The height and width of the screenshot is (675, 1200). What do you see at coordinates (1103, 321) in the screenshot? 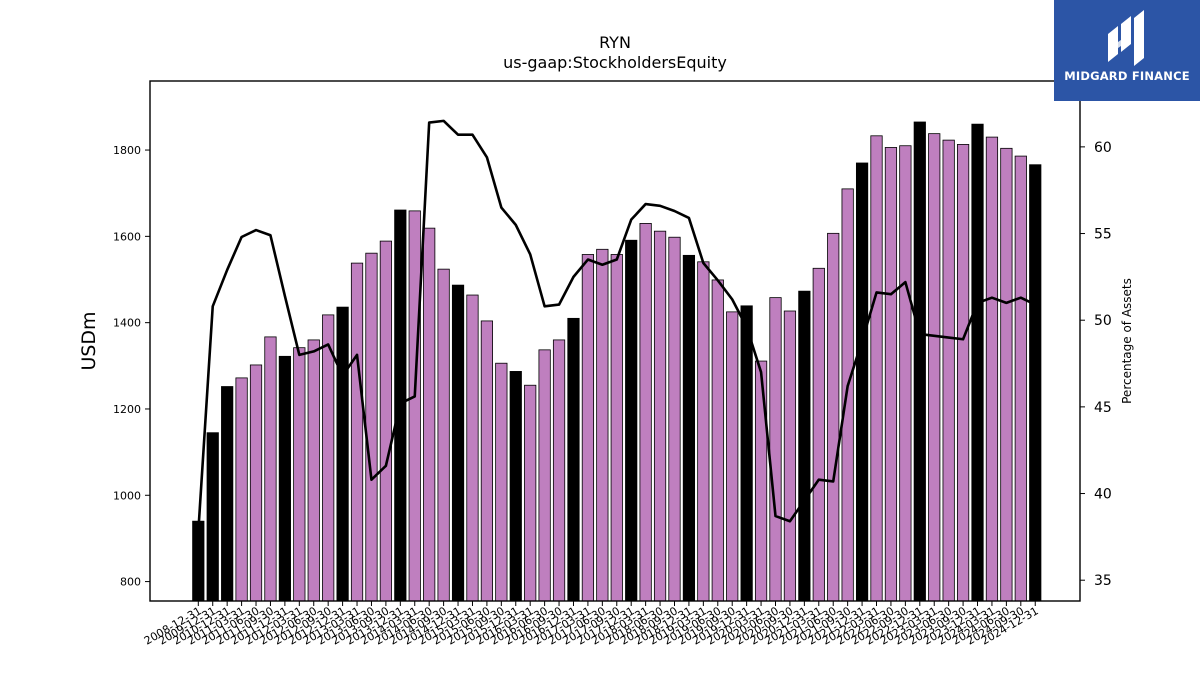
I see `y2-tick-label: 50` at bounding box center [1103, 321].